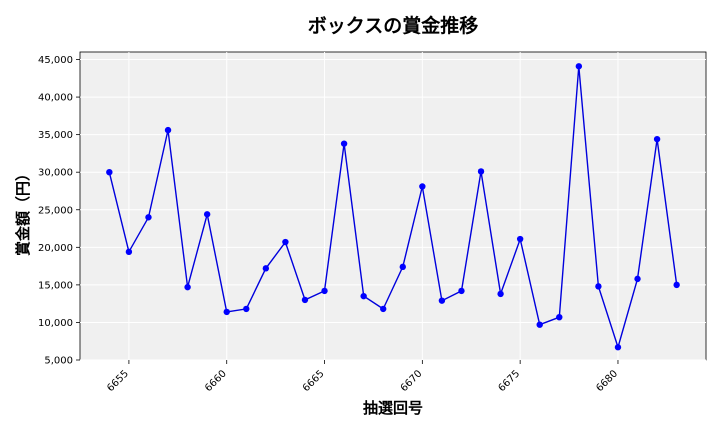 The height and width of the screenshot is (432, 720). Describe the element at coordinates (362, 377) in the screenshot. I see `x-axis: 6655 6660 6665 6670 6675 6680` at that location.